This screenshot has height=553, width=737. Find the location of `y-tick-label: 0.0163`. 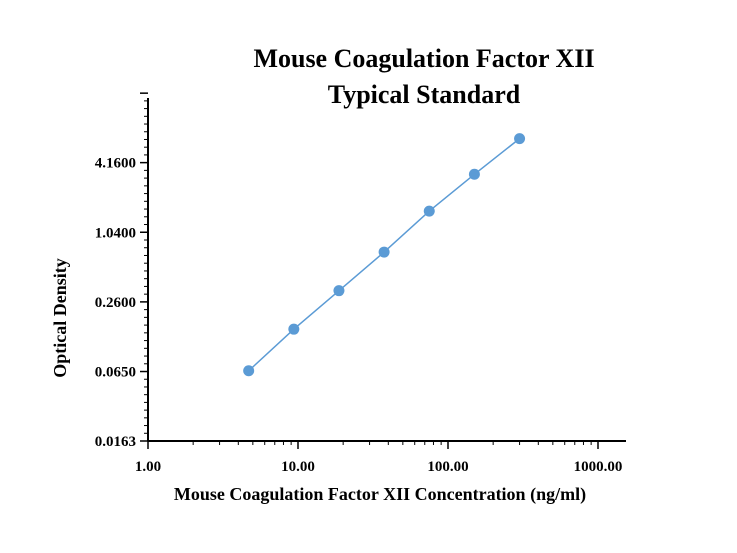

y-tick-label: 0.0163 is located at coordinates (115, 442).